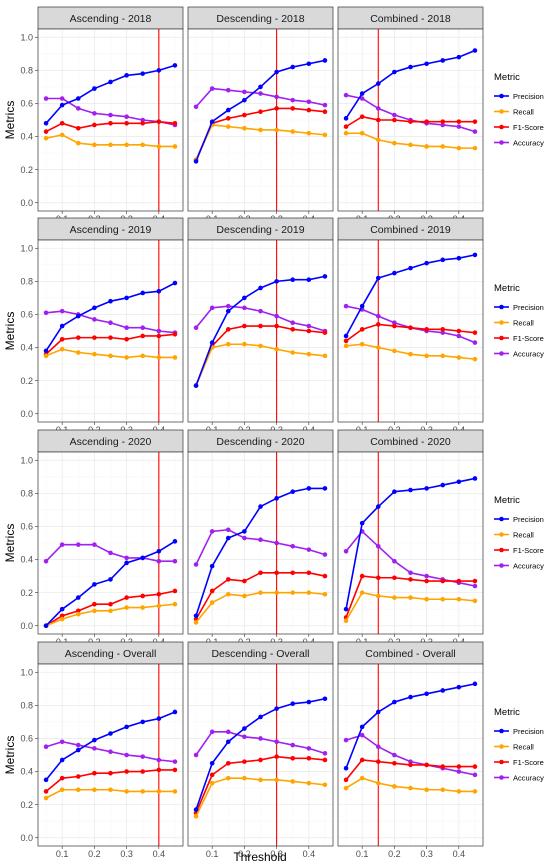 The height and width of the screenshot is (867, 550). Describe the element at coordinates (501, 322) in the screenshot. I see `legend-marker-recall` at that location.